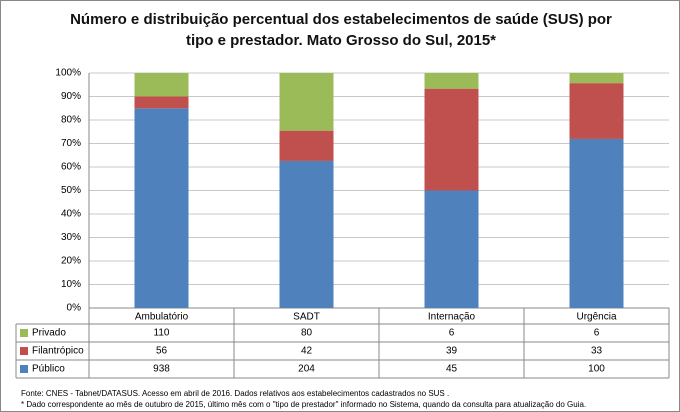 This screenshot has height=412, width=680. Describe the element at coordinates (71, 96) in the screenshot. I see `y-tick-label: 90%` at that location.